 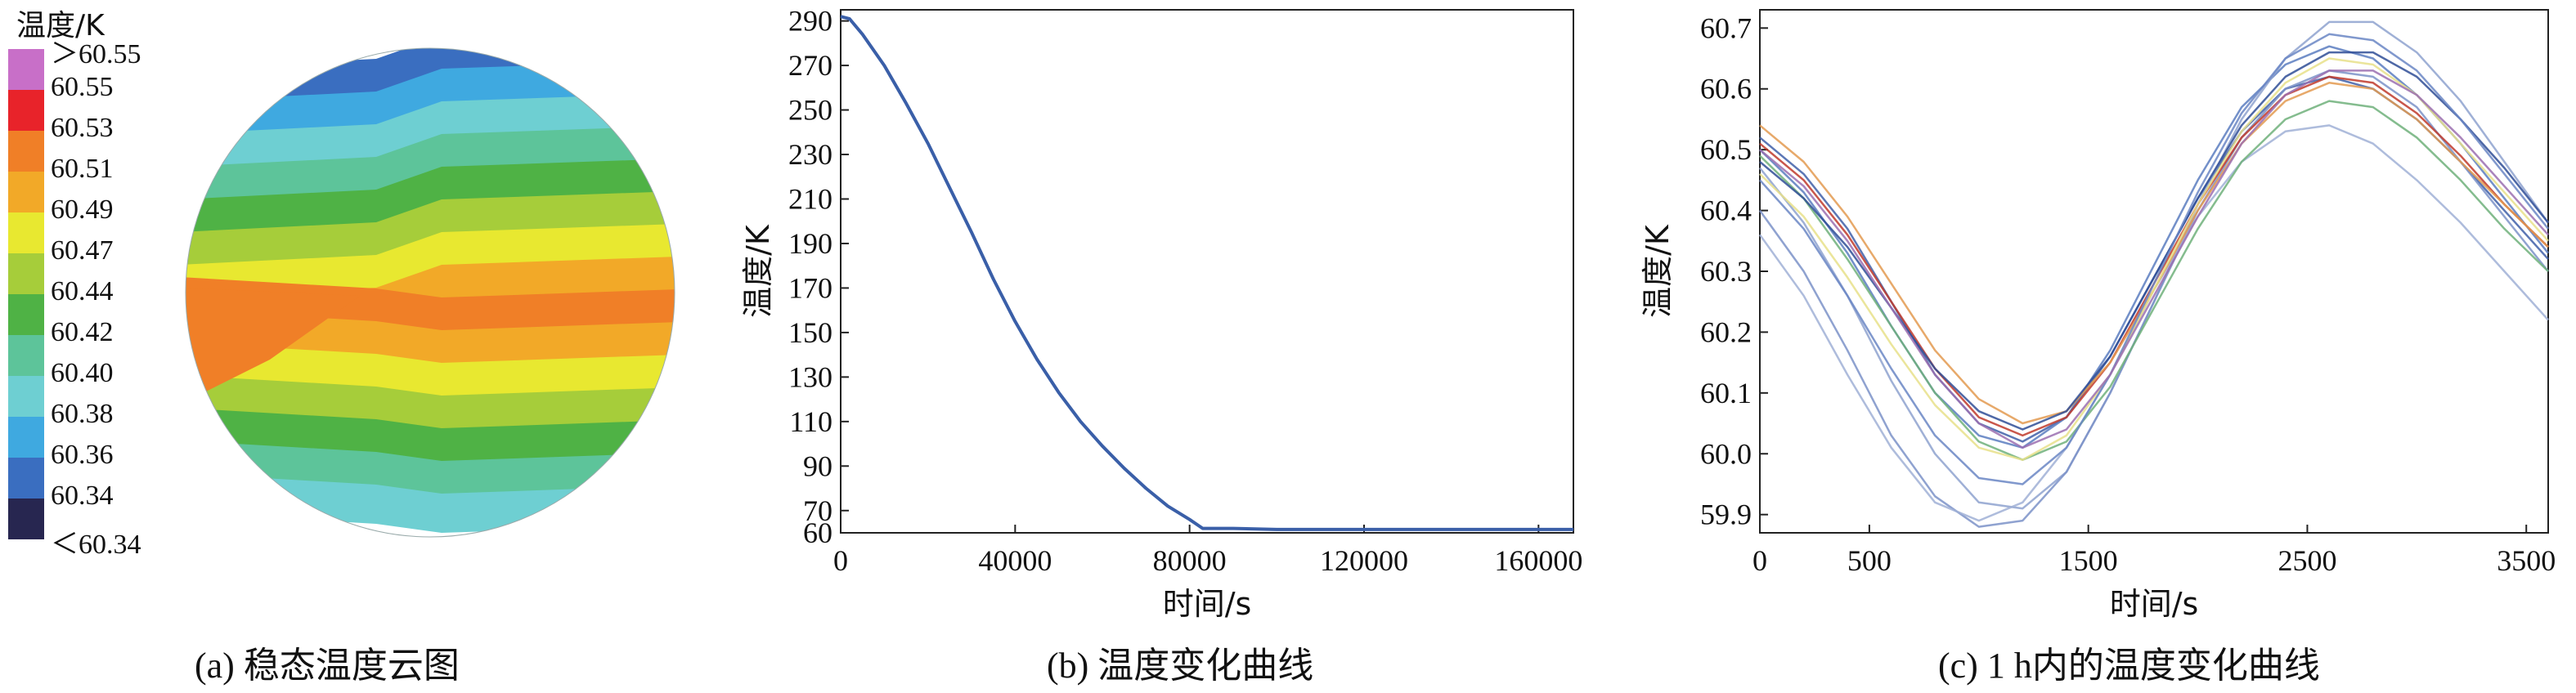 I want to click on y-tick-label: 60.1, so click(x=1726, y=393).